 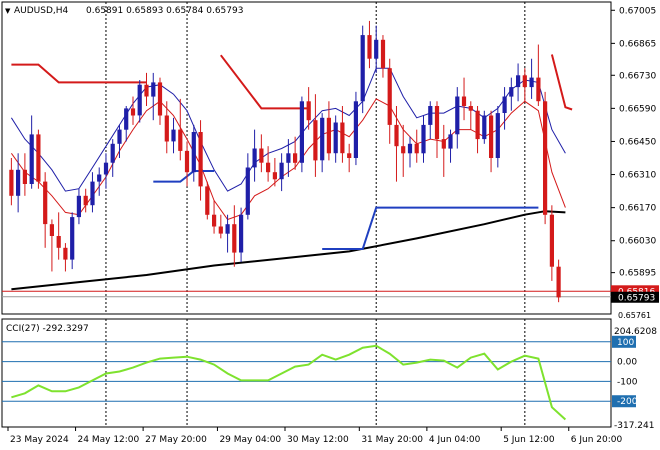 I want to click on price-tick-label: 0.67005, so click(x=637, y=11).